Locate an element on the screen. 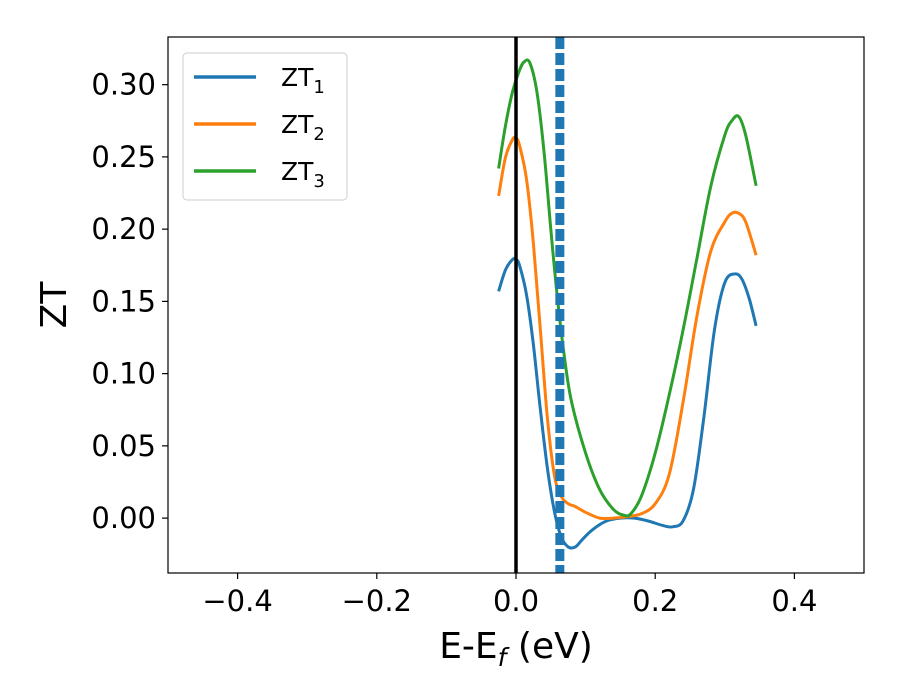 The image size is (900, 700). legend-label-zt2: ZT2 is located at coordinates (303, 127).